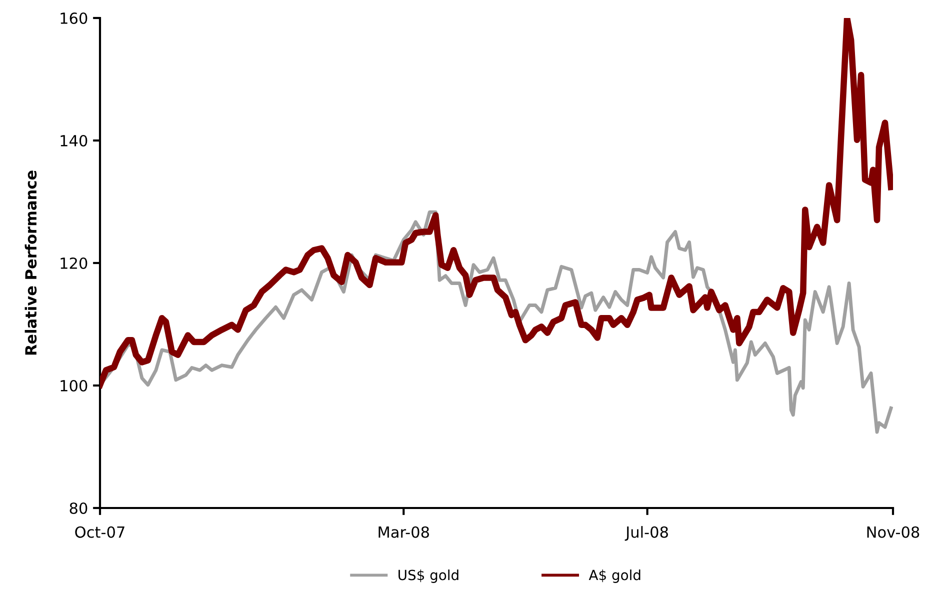 The height and width of the screenshot is (590, 943). I want to click on y-tick-label: 100, so click(74, 386).